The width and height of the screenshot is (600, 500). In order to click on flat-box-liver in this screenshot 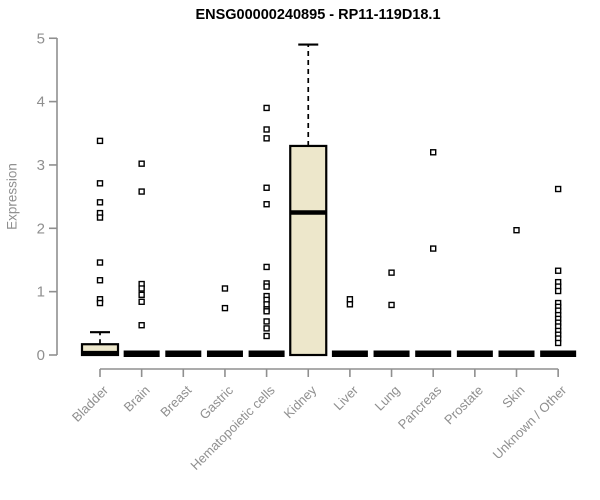, I will do `click(349, 353)`.